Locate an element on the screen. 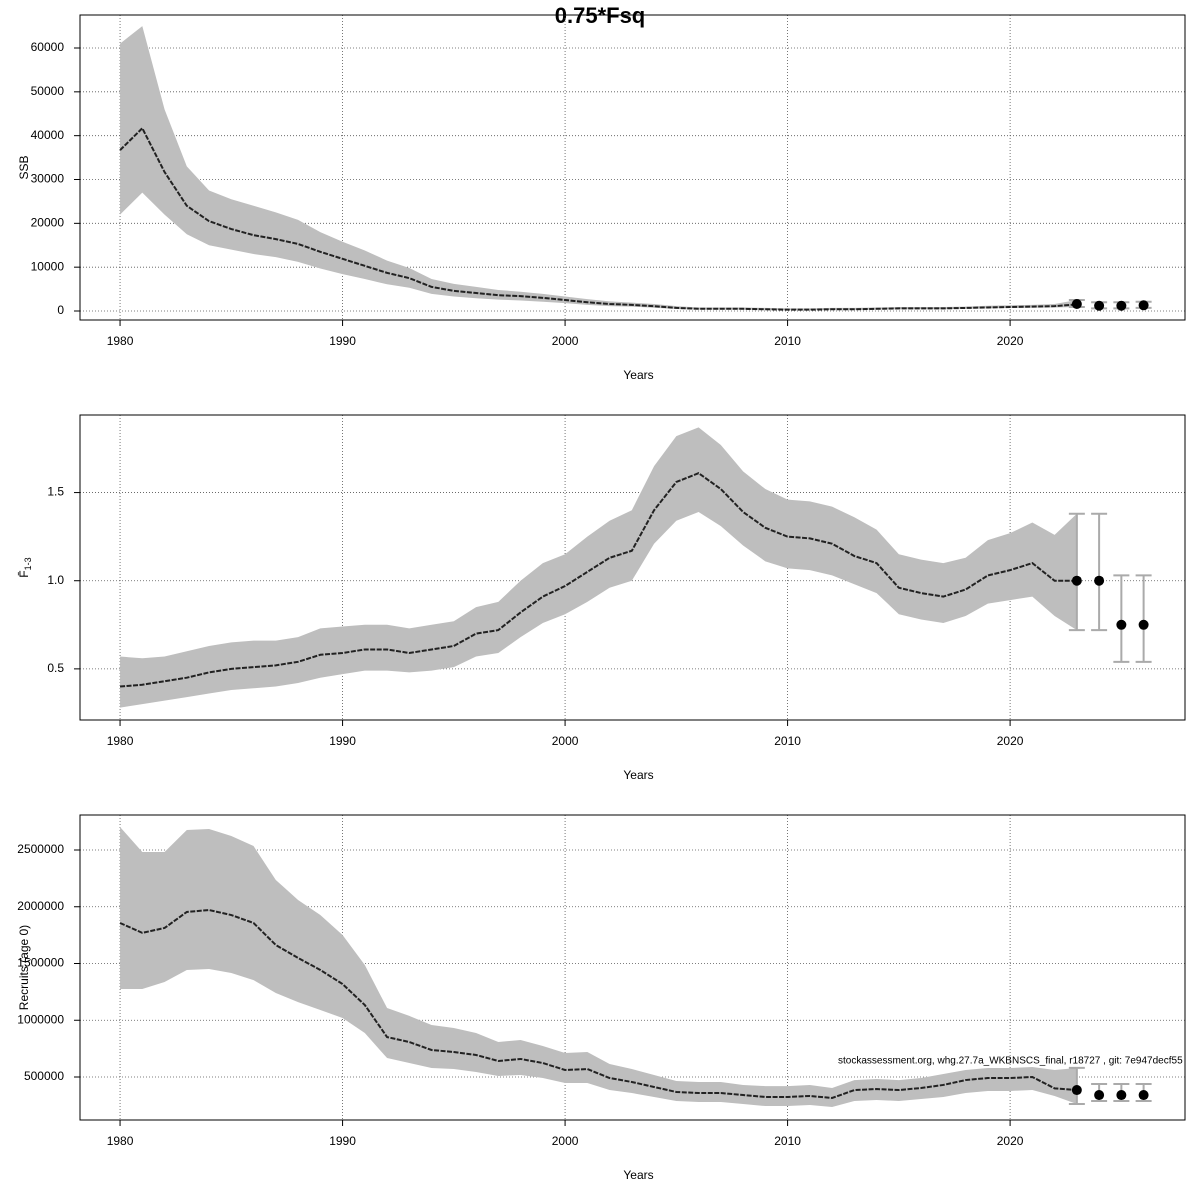  y-tick-label: 1.5 is located at coordinates (55, 492).